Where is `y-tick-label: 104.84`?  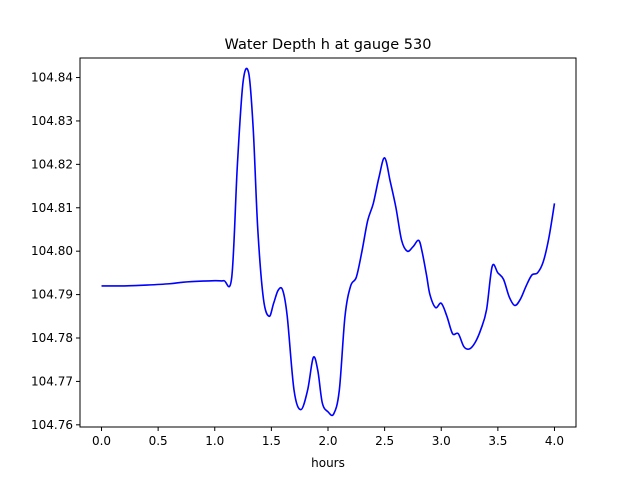 y-tick-label: 104.84 is located at coordinates (52, 78).